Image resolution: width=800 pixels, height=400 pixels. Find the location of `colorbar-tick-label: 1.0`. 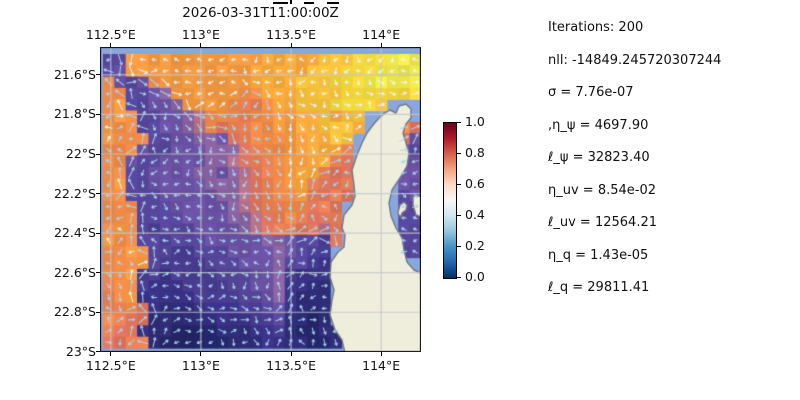

colorbar-tick-label: 1.0 is located at coordinates (475, 121).